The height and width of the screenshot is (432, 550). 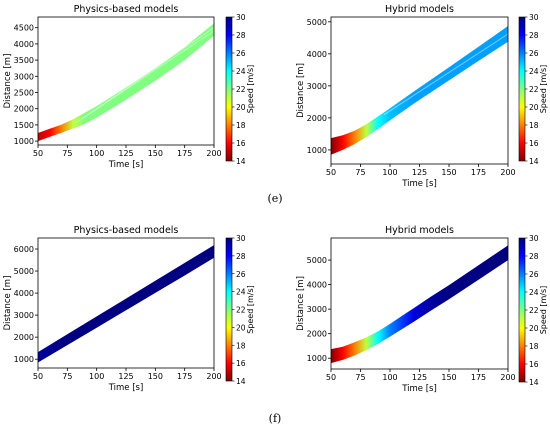 I want to click on y-tick-label: 1500, so click(x=24, y=125).